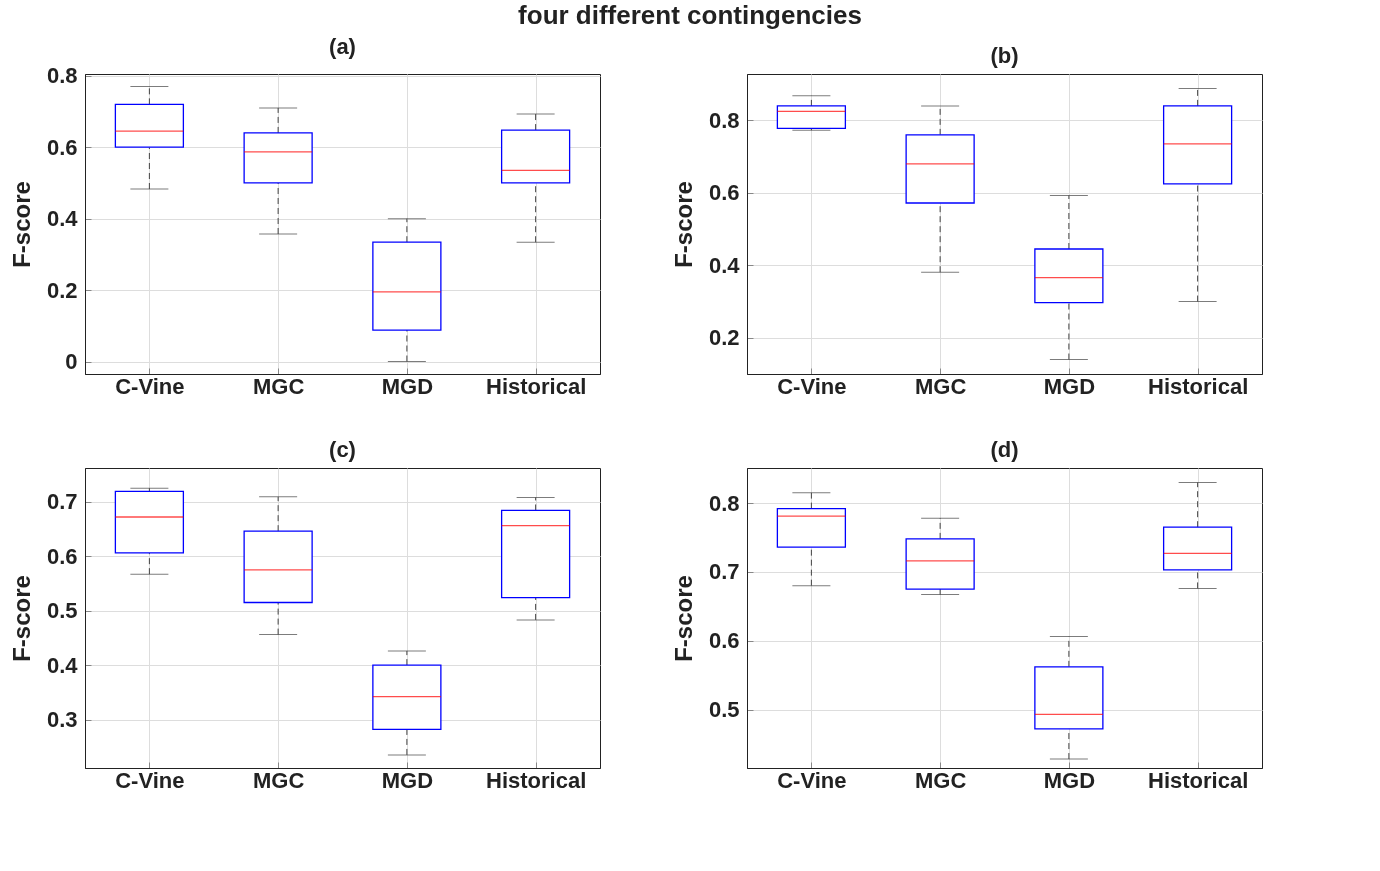  What do you see at coordinates (1004, 449) in the screenshot?
I see `chart-title: (d)` at bounding box center [1004, 449].